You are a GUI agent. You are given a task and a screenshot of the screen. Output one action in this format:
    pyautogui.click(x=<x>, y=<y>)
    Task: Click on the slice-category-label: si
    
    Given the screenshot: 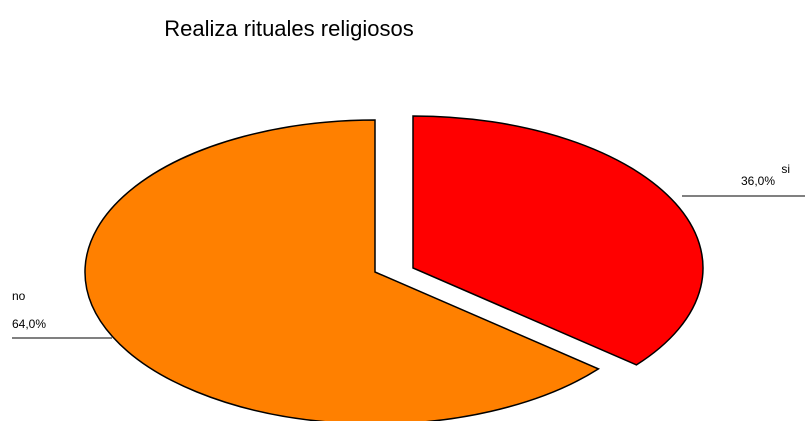 What is the action you would take?
    pyautogui.click(x=785, y=169)
    